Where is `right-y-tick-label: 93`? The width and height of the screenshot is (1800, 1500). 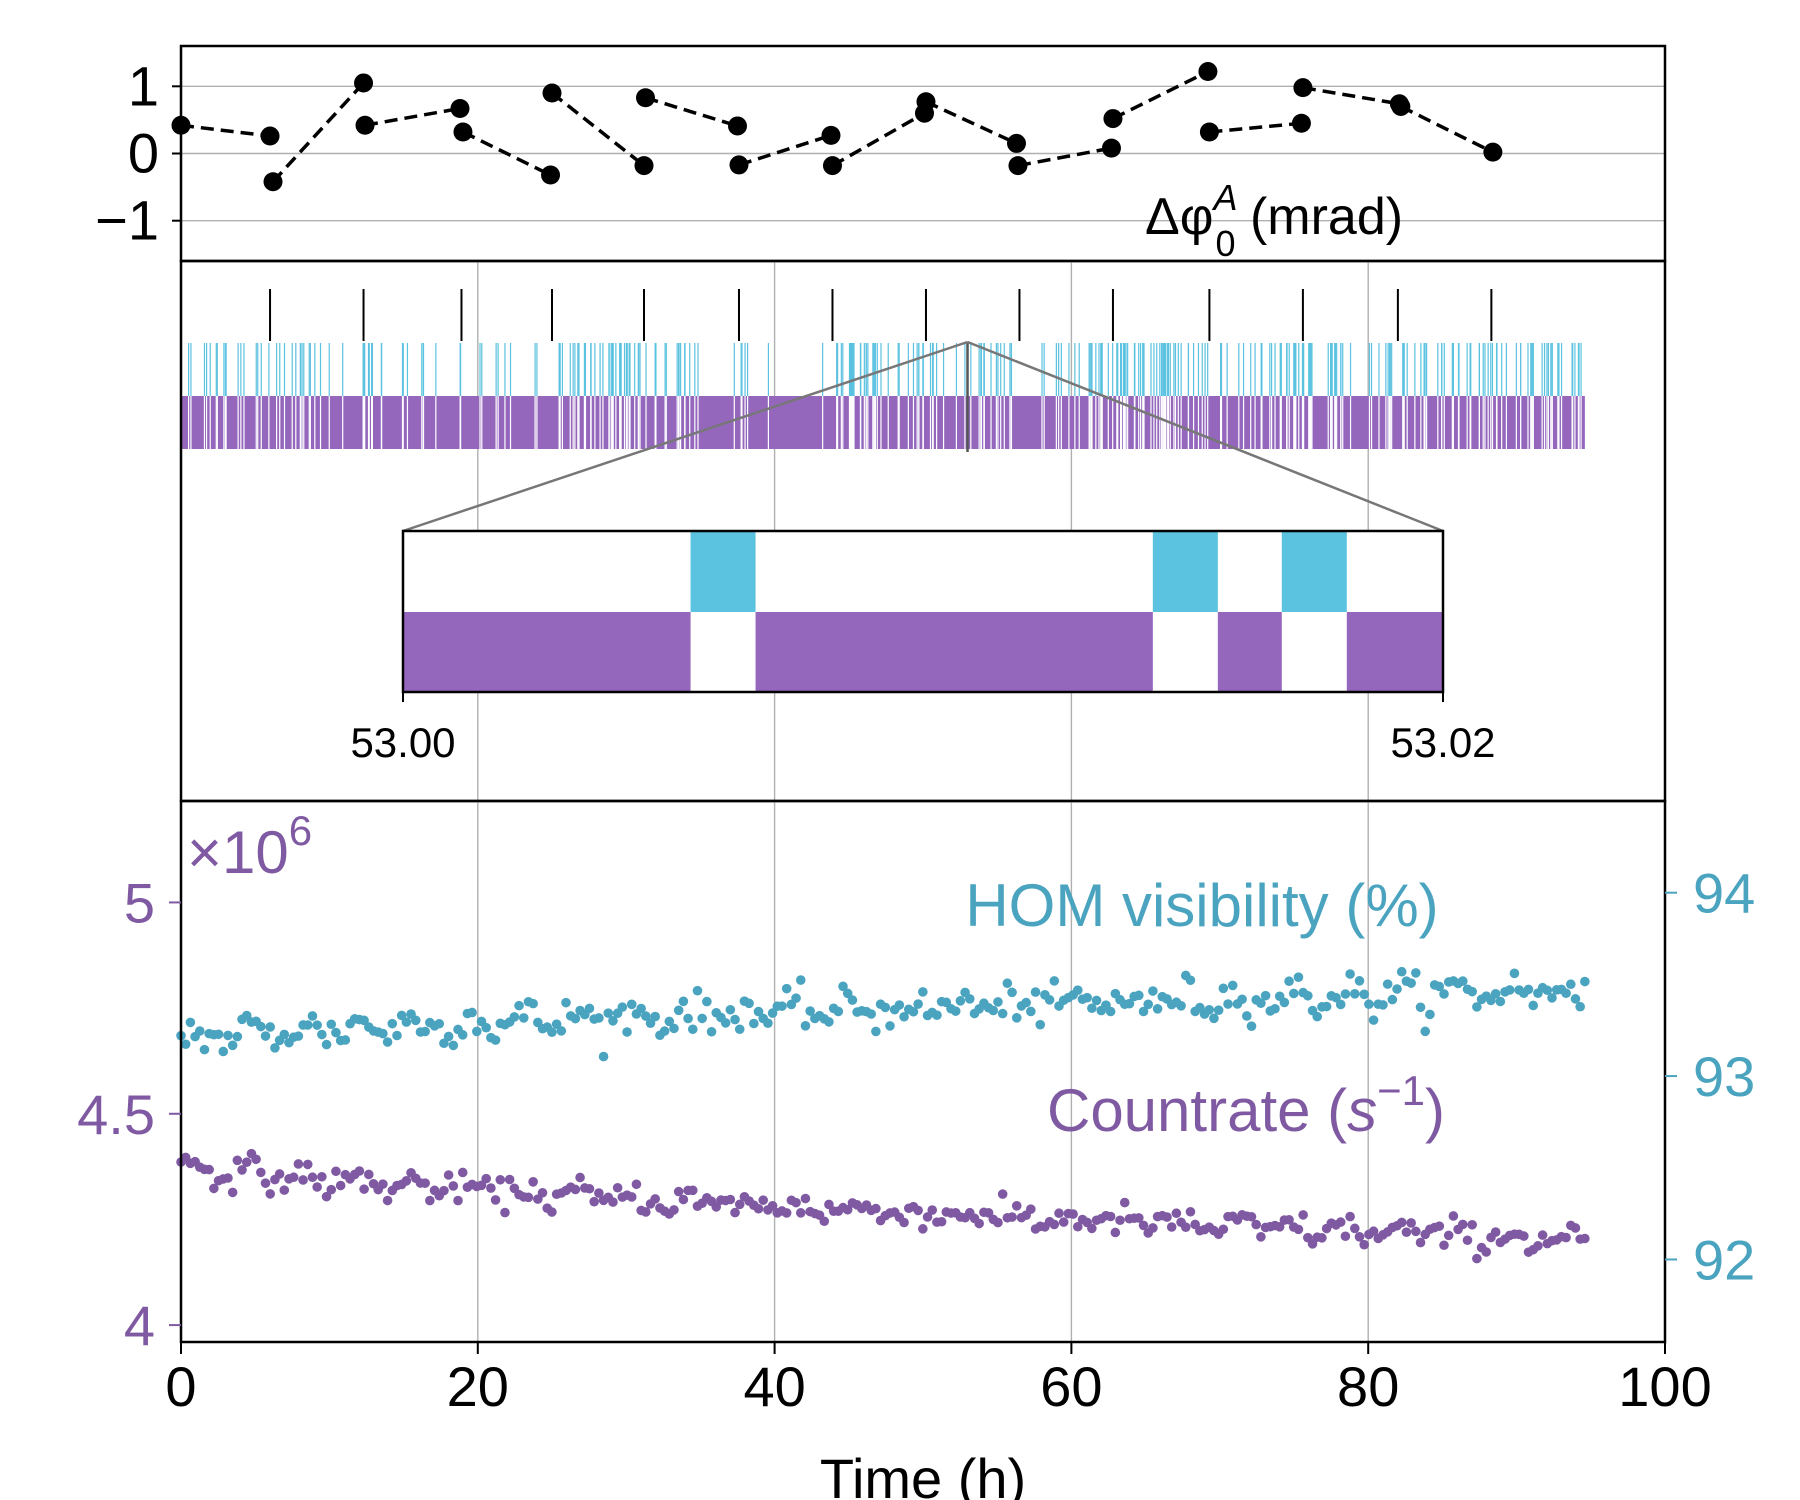
right-y-tick-label: 93 is located at coordinates (1724, 1076).